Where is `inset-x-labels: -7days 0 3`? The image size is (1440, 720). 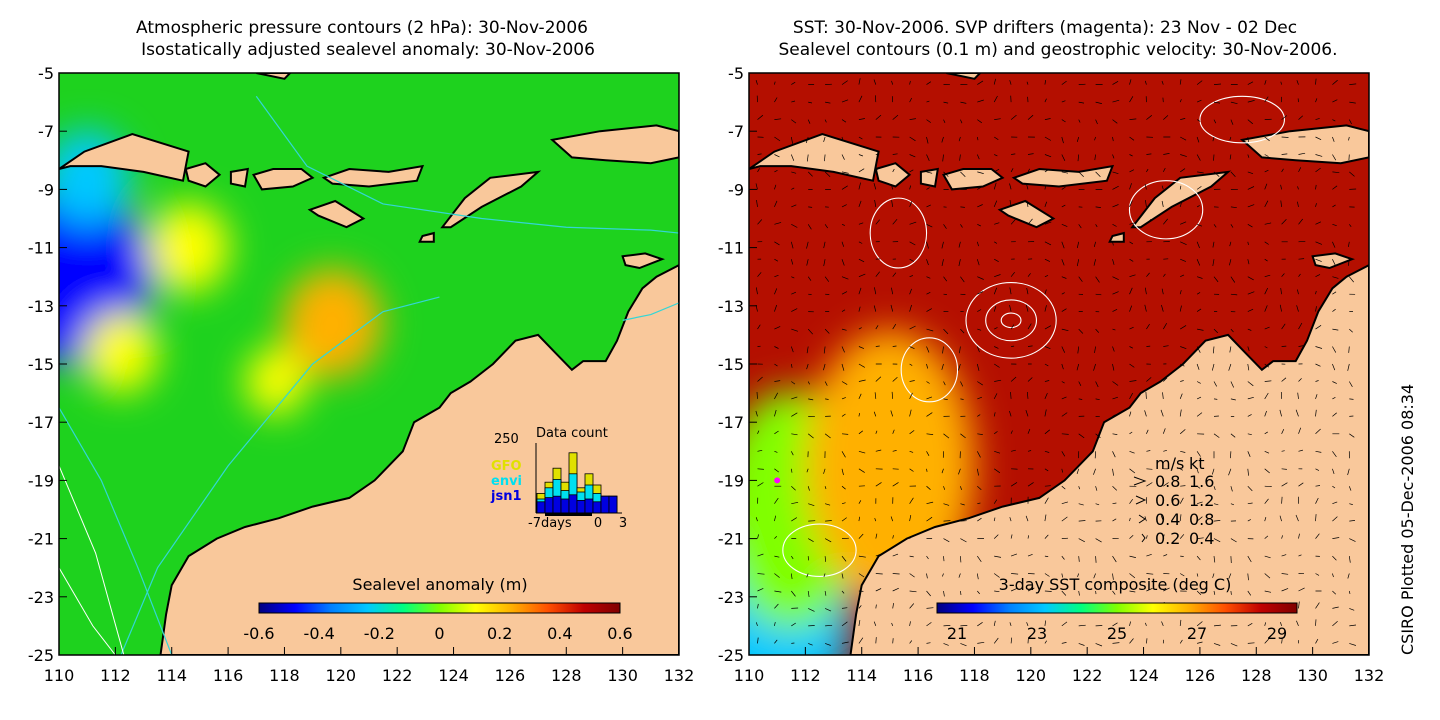 inset-x-labels: -7days 0 3 is located at coordinates (577, 522).